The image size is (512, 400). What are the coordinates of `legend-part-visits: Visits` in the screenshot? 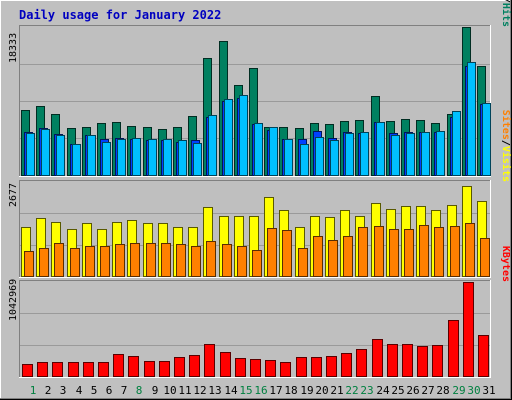 It's located at (506, 164).